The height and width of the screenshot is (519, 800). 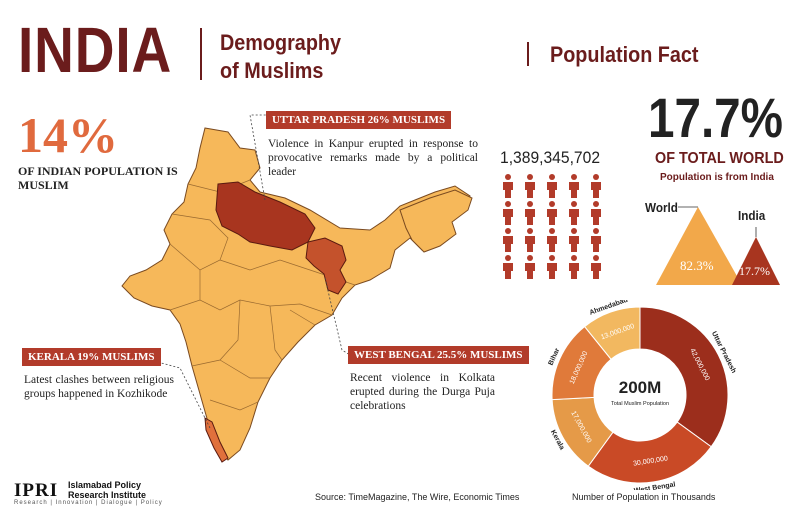 I want to click on ipri-logo: IPRI, so click(x=36, y=490).